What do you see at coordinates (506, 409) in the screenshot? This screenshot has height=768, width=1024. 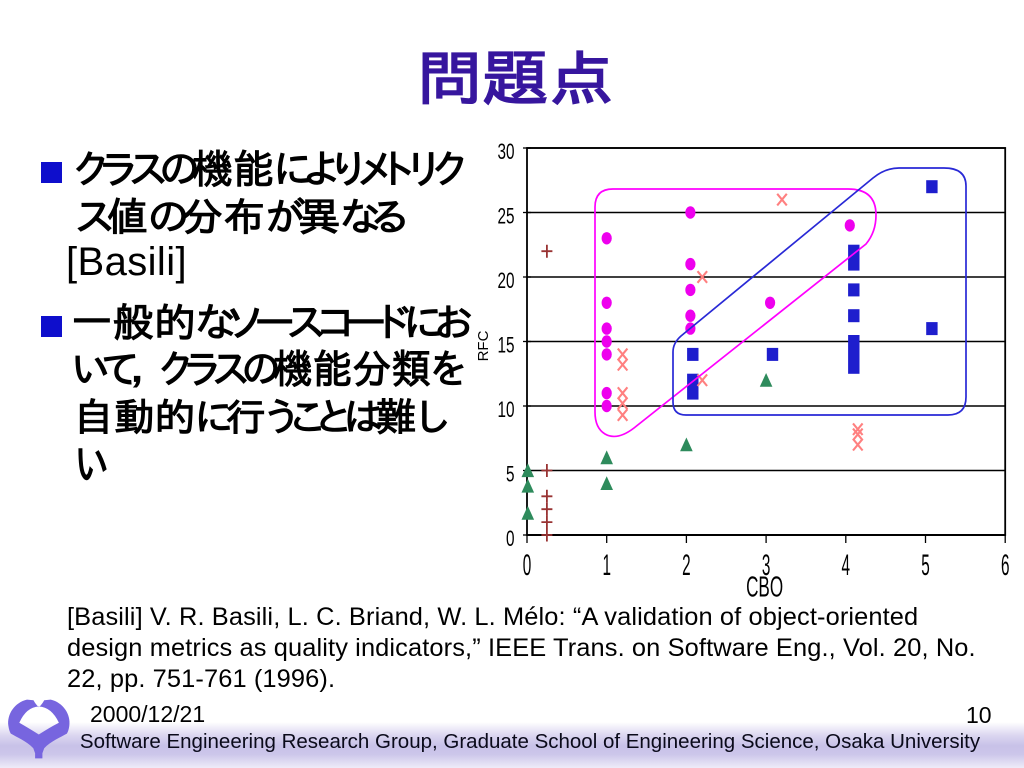 I see `svg-text: 10` at bounding box center [506, 409].